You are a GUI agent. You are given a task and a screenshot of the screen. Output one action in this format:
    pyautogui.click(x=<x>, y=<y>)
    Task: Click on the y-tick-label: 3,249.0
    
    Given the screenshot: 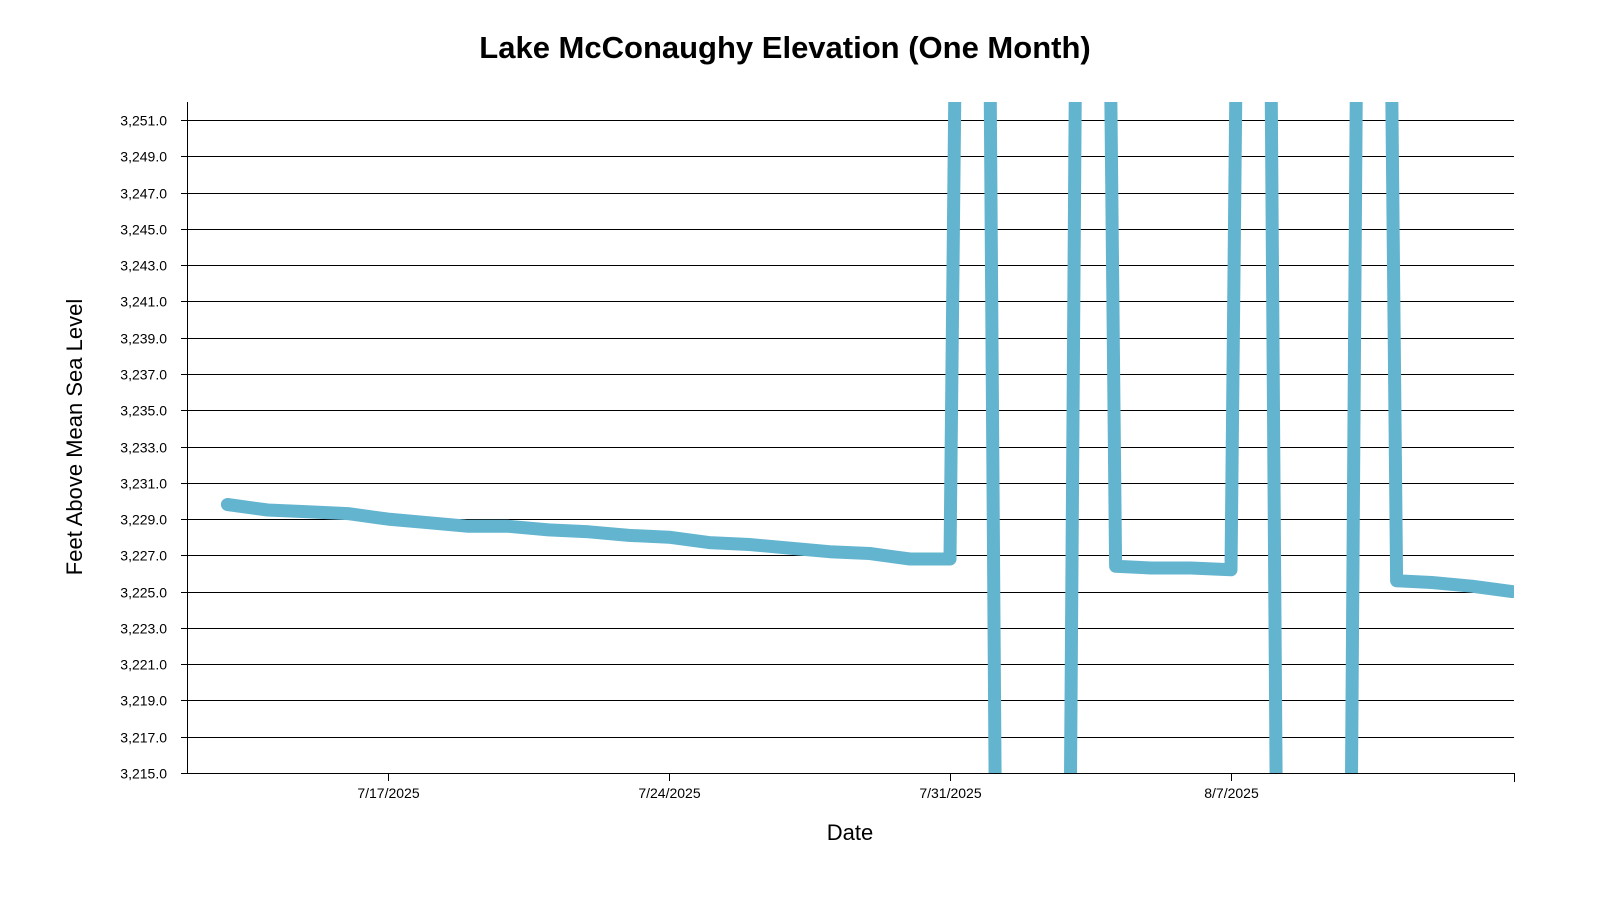 What is the action you would take?
    pyautogui.click(x=143, y=157)
    